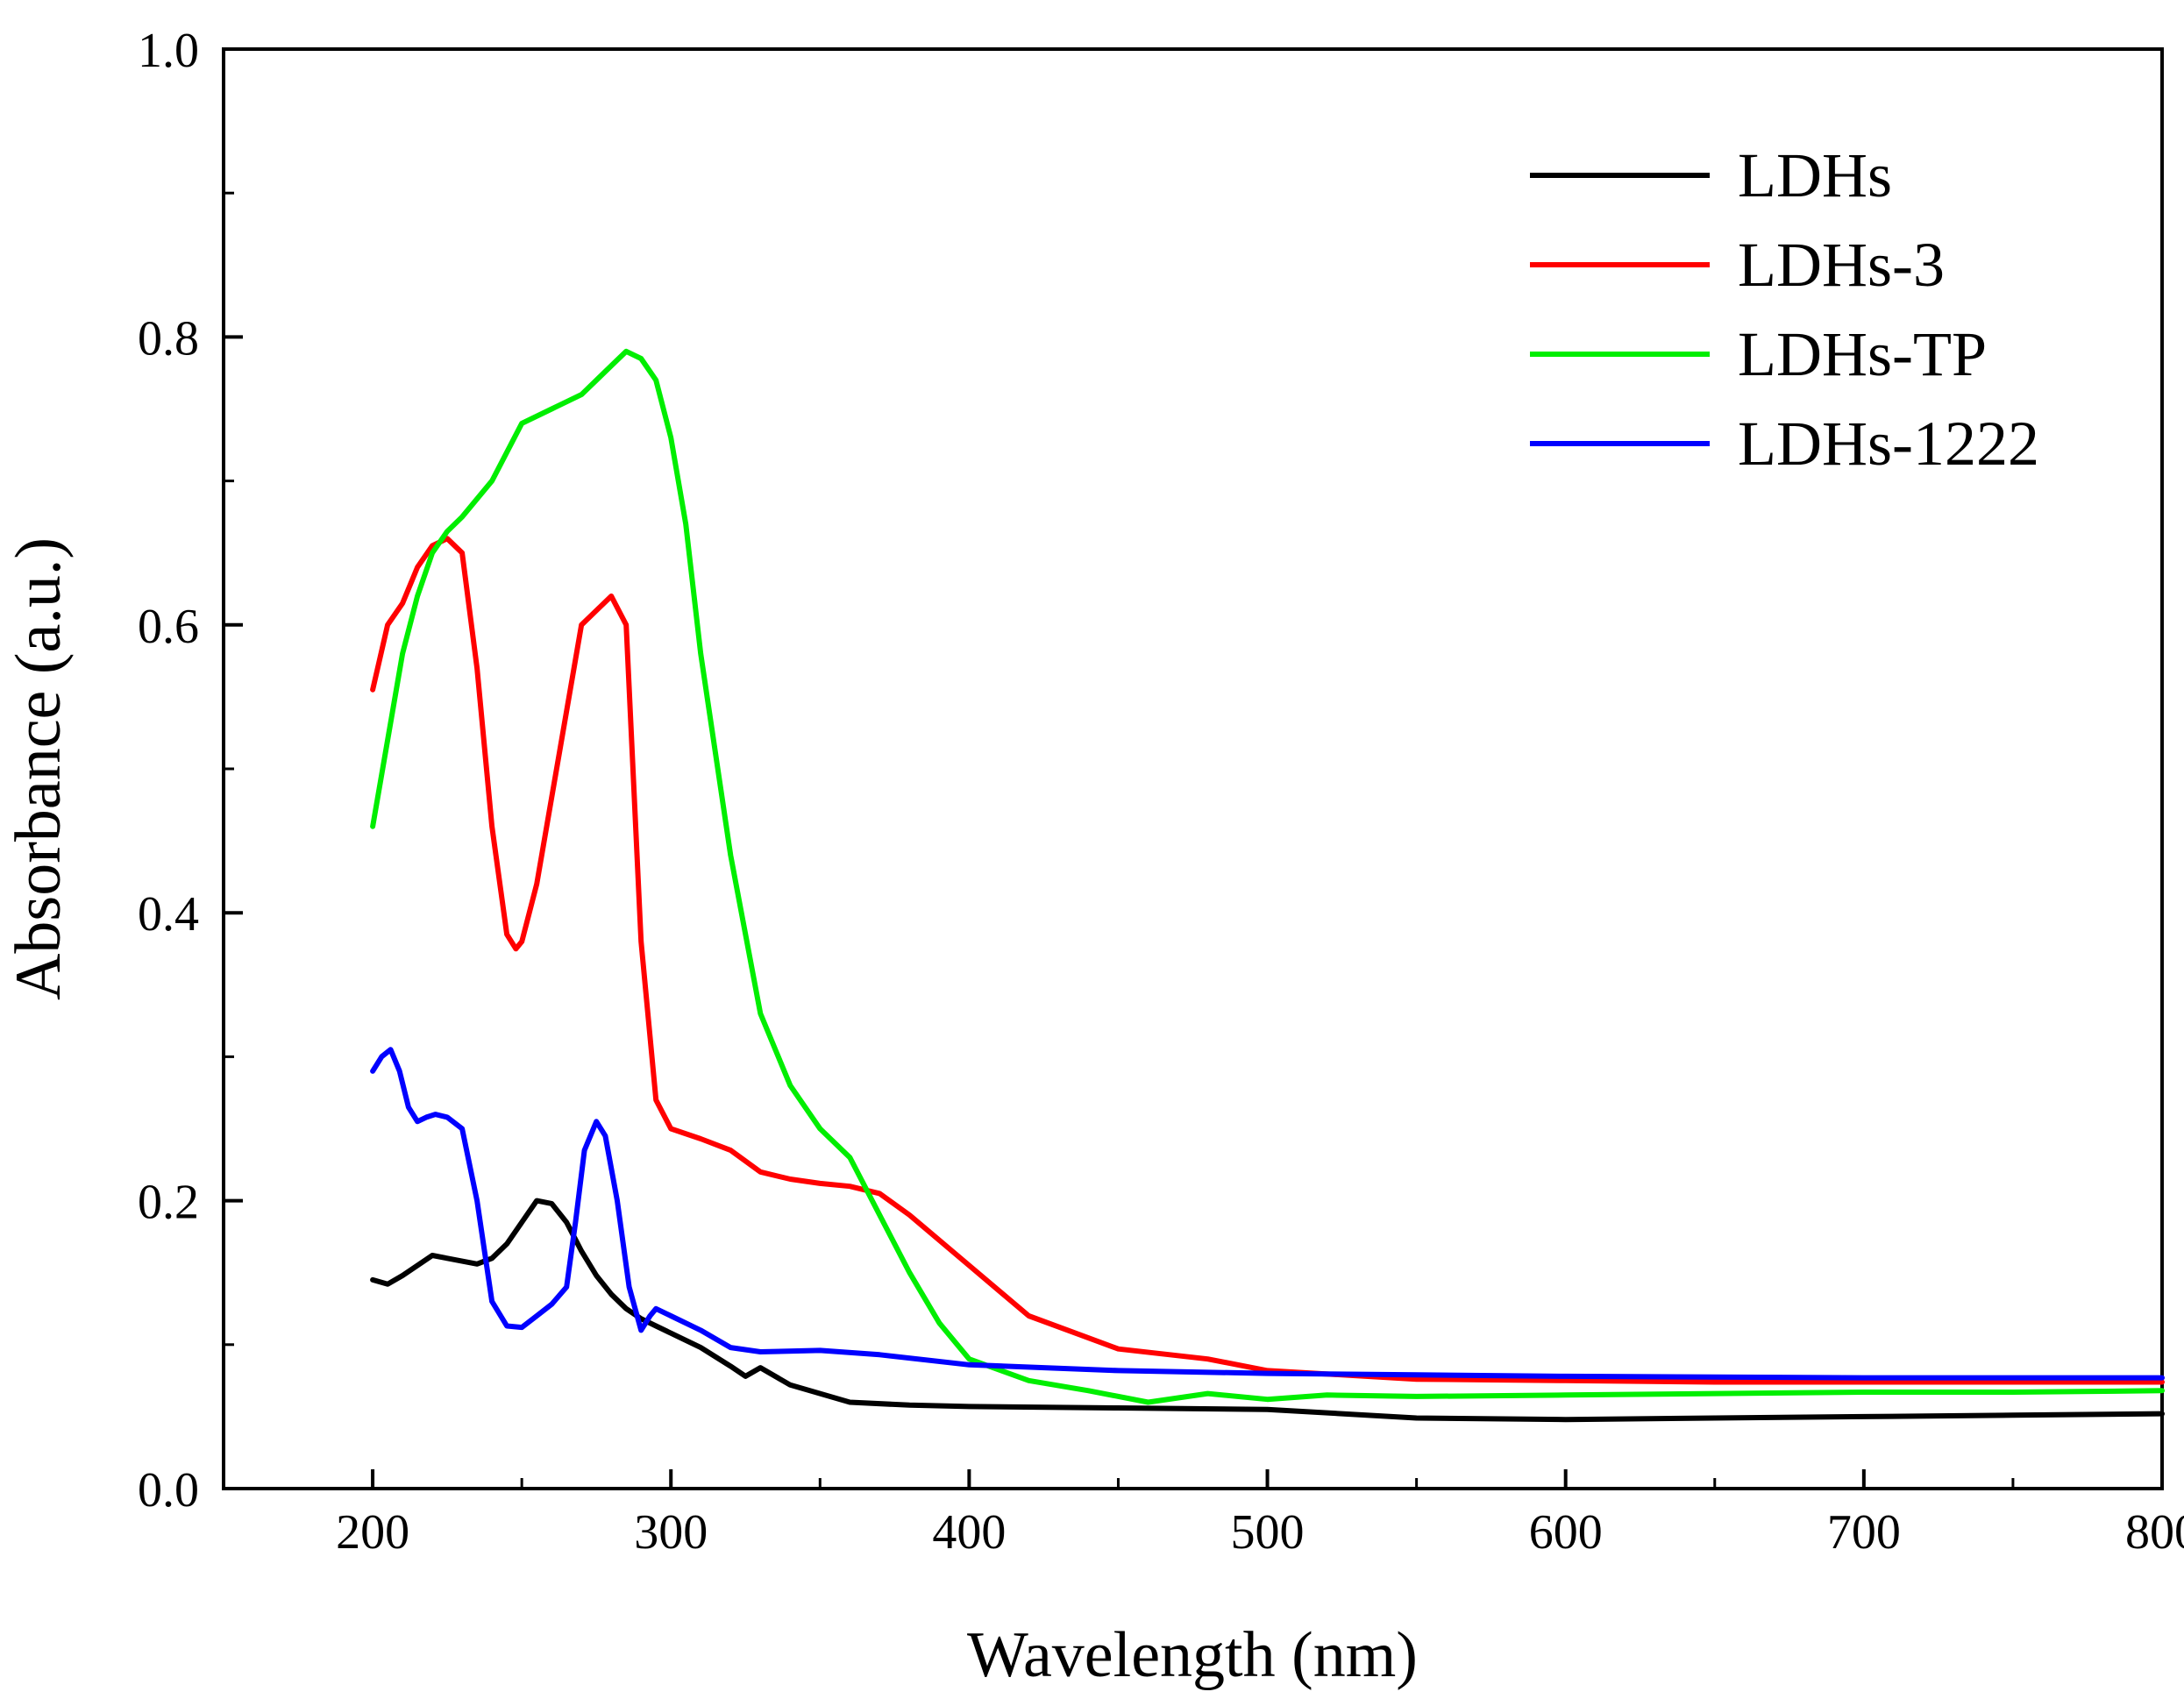 The image size is (2184, 1706). I want to click on y-tick-label: 0.8, so click(168, 338).